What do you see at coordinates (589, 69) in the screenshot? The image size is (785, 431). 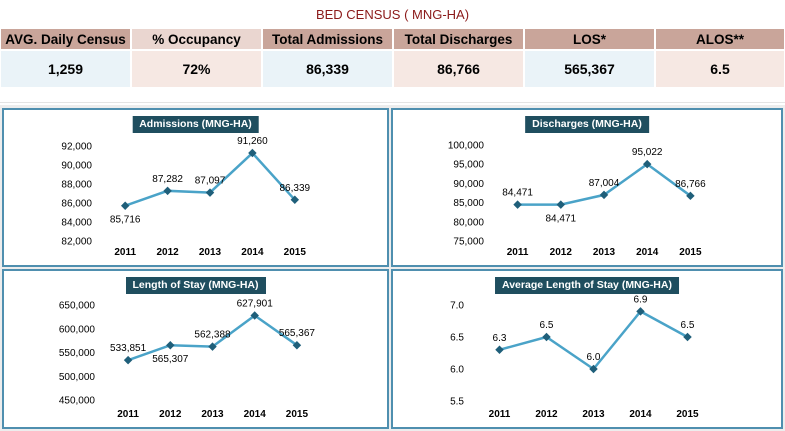 I see `kpi-value-los: 565,367` at bounding box center [589, 69].